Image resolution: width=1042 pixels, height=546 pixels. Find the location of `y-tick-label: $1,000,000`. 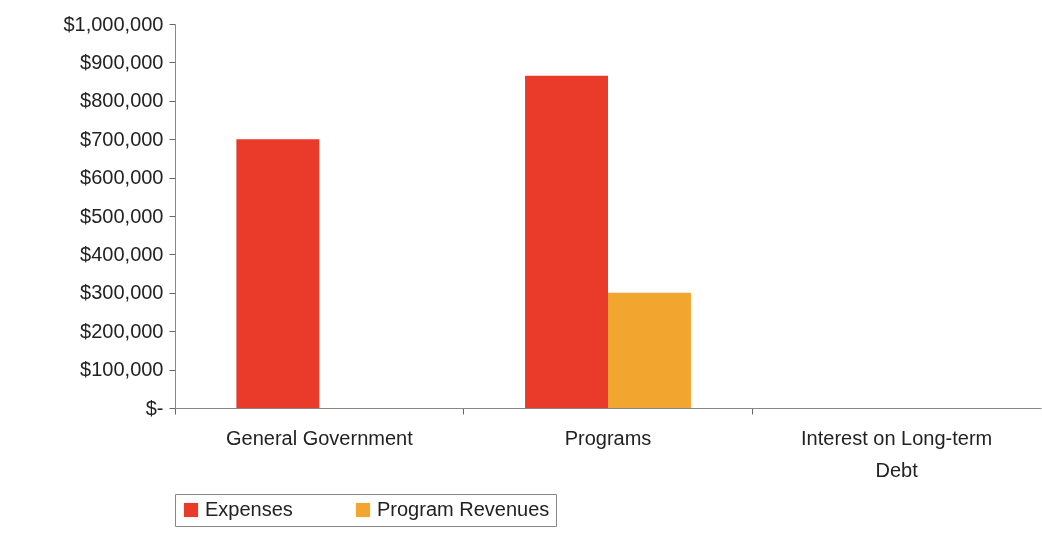

y-tick-label: $1,000,000 is located at coordinates (113, 23).